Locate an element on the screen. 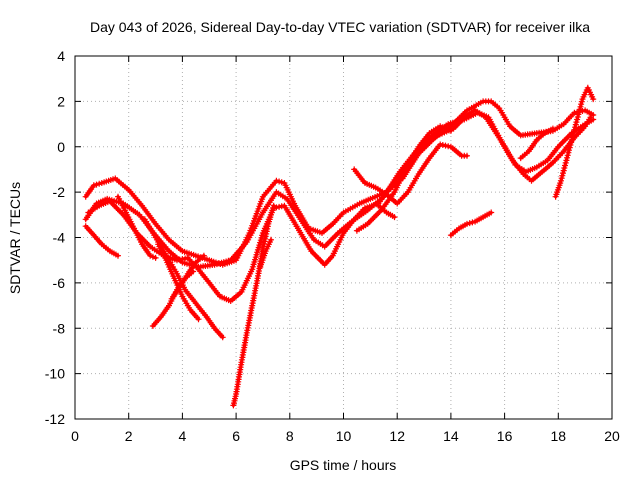 The image size is (640, 480). x-tick-label: 16 is located at coordinates (505, 436).